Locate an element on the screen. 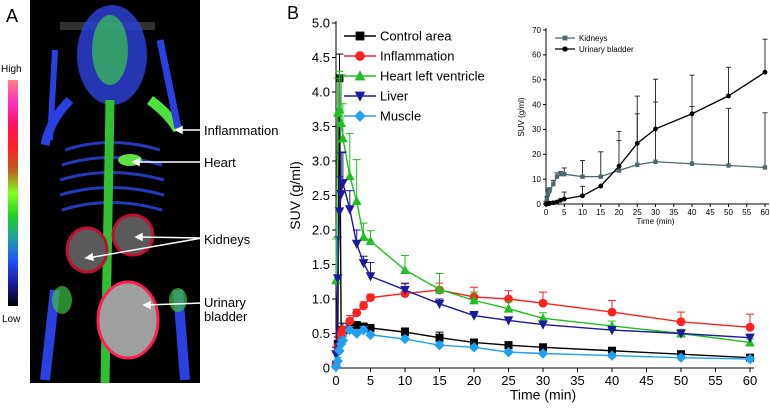  annotation-arrows is located at coordinates (143, 217).